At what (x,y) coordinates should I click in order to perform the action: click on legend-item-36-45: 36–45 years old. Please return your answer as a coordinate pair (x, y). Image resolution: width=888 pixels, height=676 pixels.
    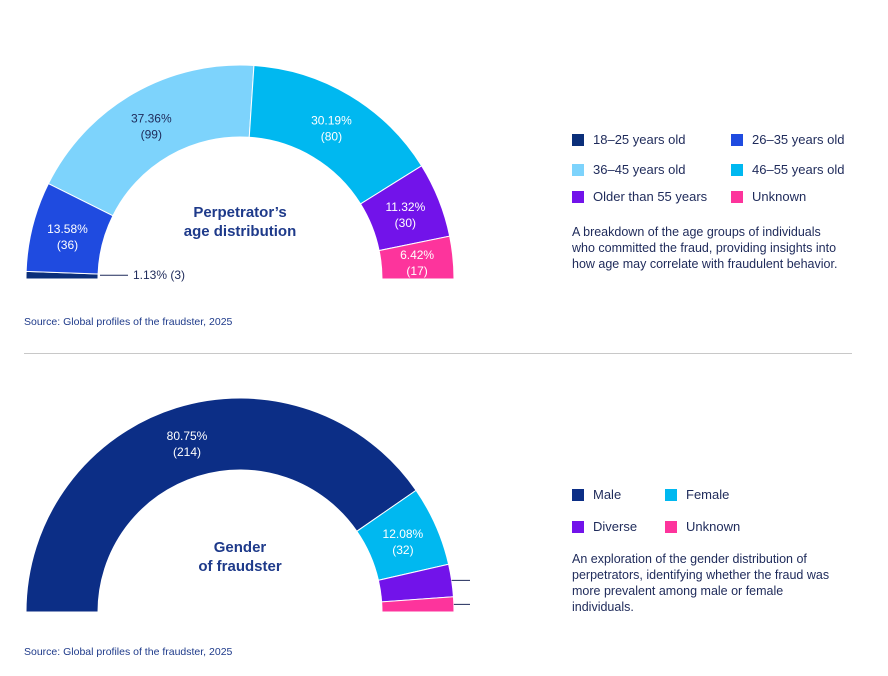
    Looking at the image, I should click on (629, 169).